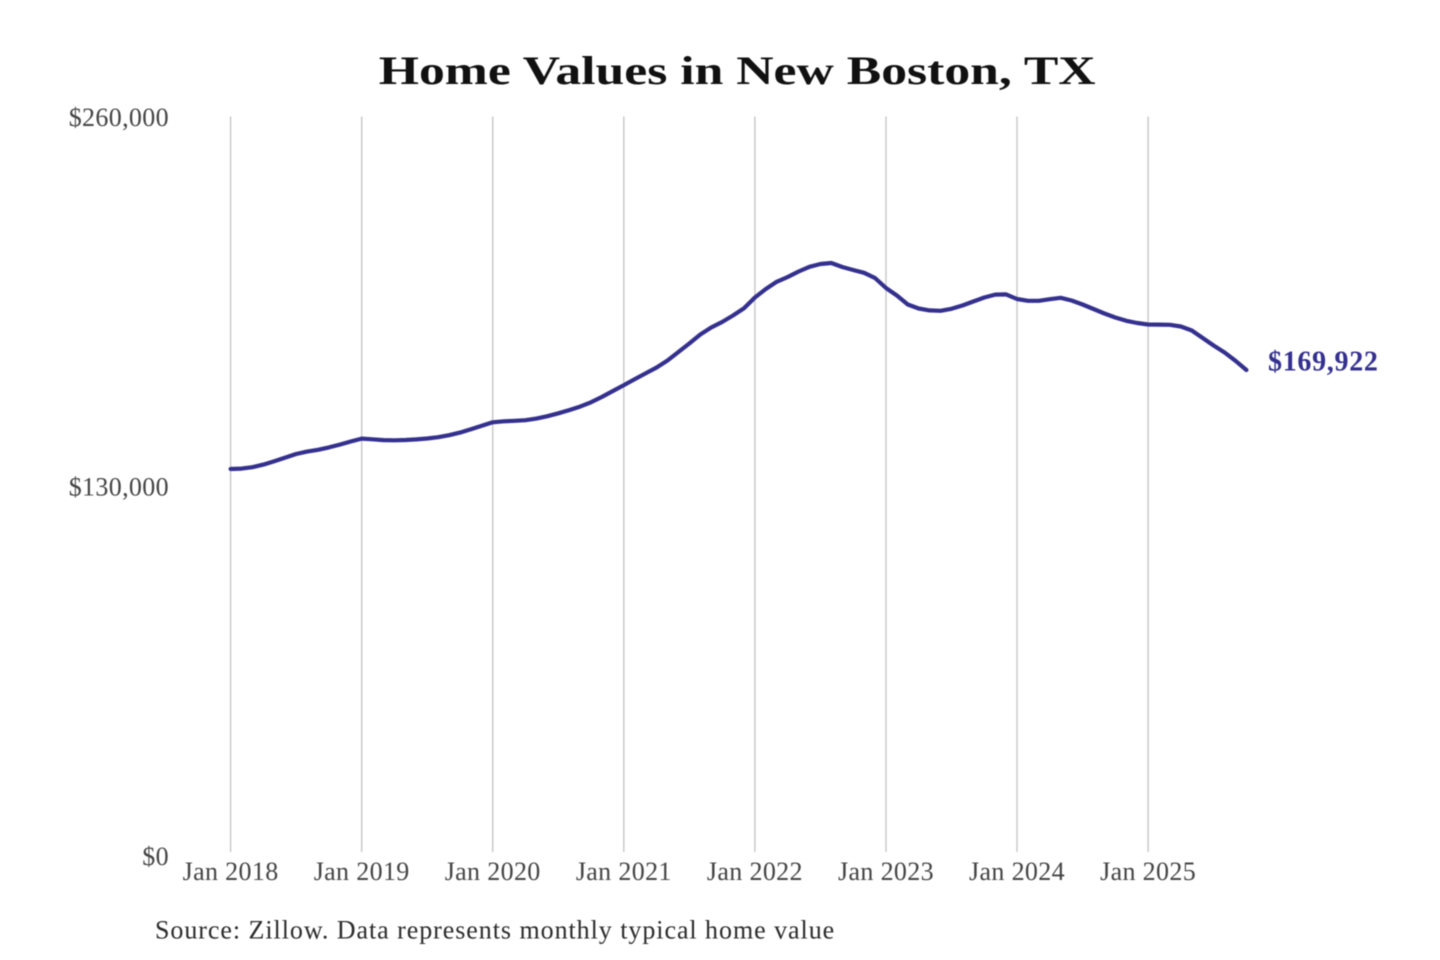 This screenshot has width=1440, height=960. Describe the element at coordinates (624, 871) in the screenshot. I see `svg-text: Jan 2021` at that location.